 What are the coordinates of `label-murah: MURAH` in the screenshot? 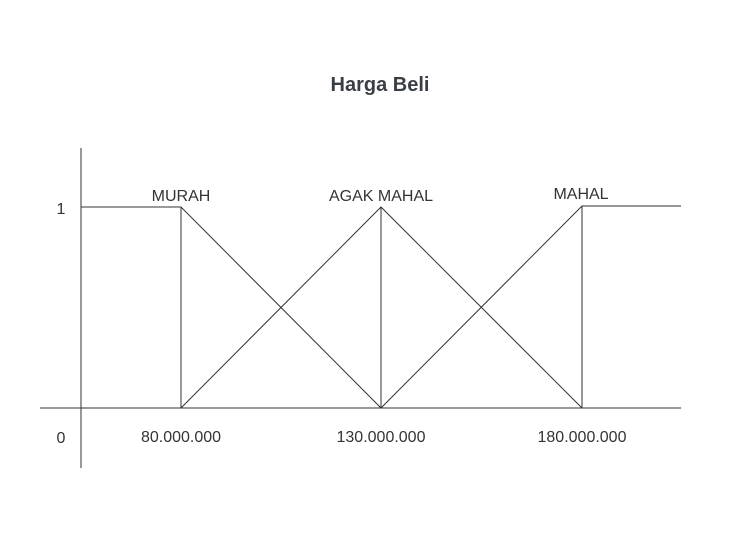 It's located at (181, 196).